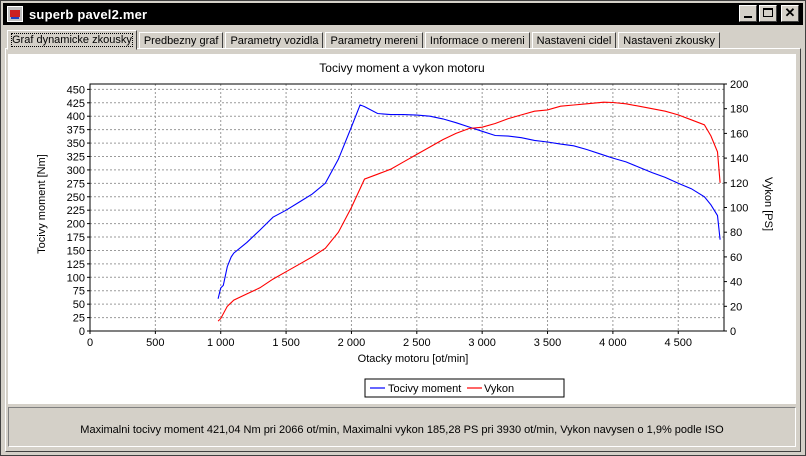 Image resolution: width=806 pixels, height=456 pixels. Describe the element at coordinates (79, 319) in the screenshot. I see `y-tick-label: 25` at that location.